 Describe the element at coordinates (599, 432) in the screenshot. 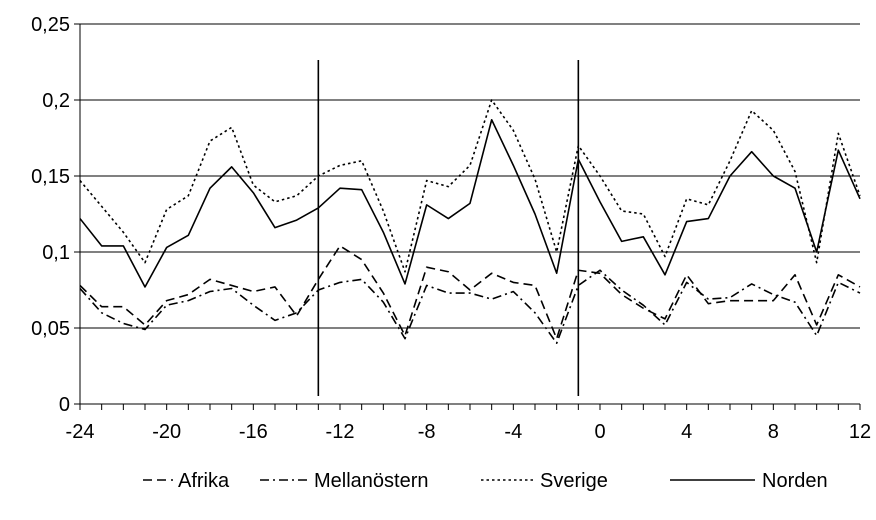

I see `x-tick-label: 0` at that location.